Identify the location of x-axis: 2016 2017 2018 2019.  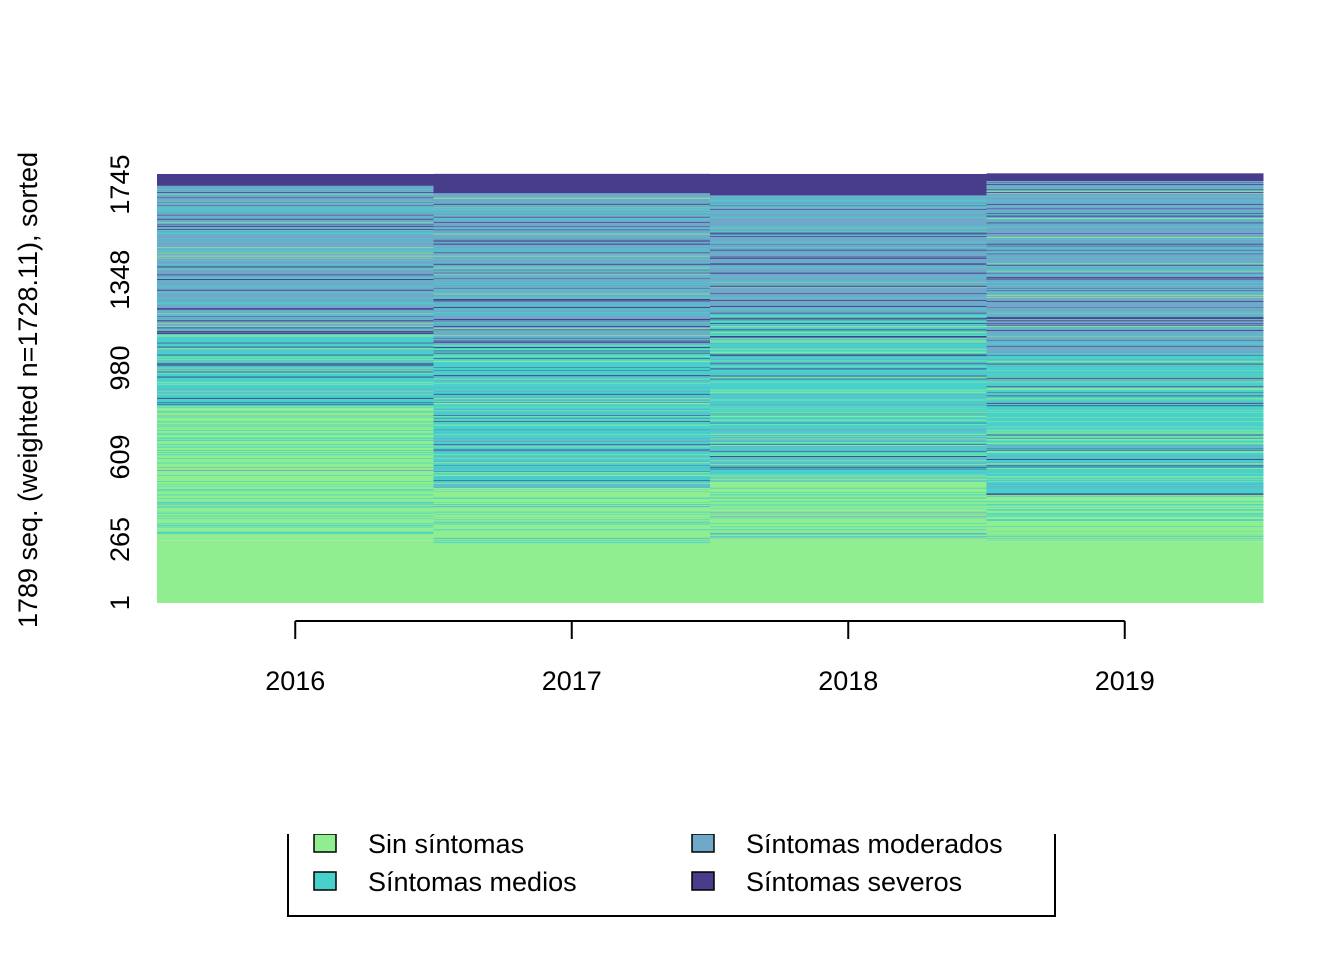
(710, 658).